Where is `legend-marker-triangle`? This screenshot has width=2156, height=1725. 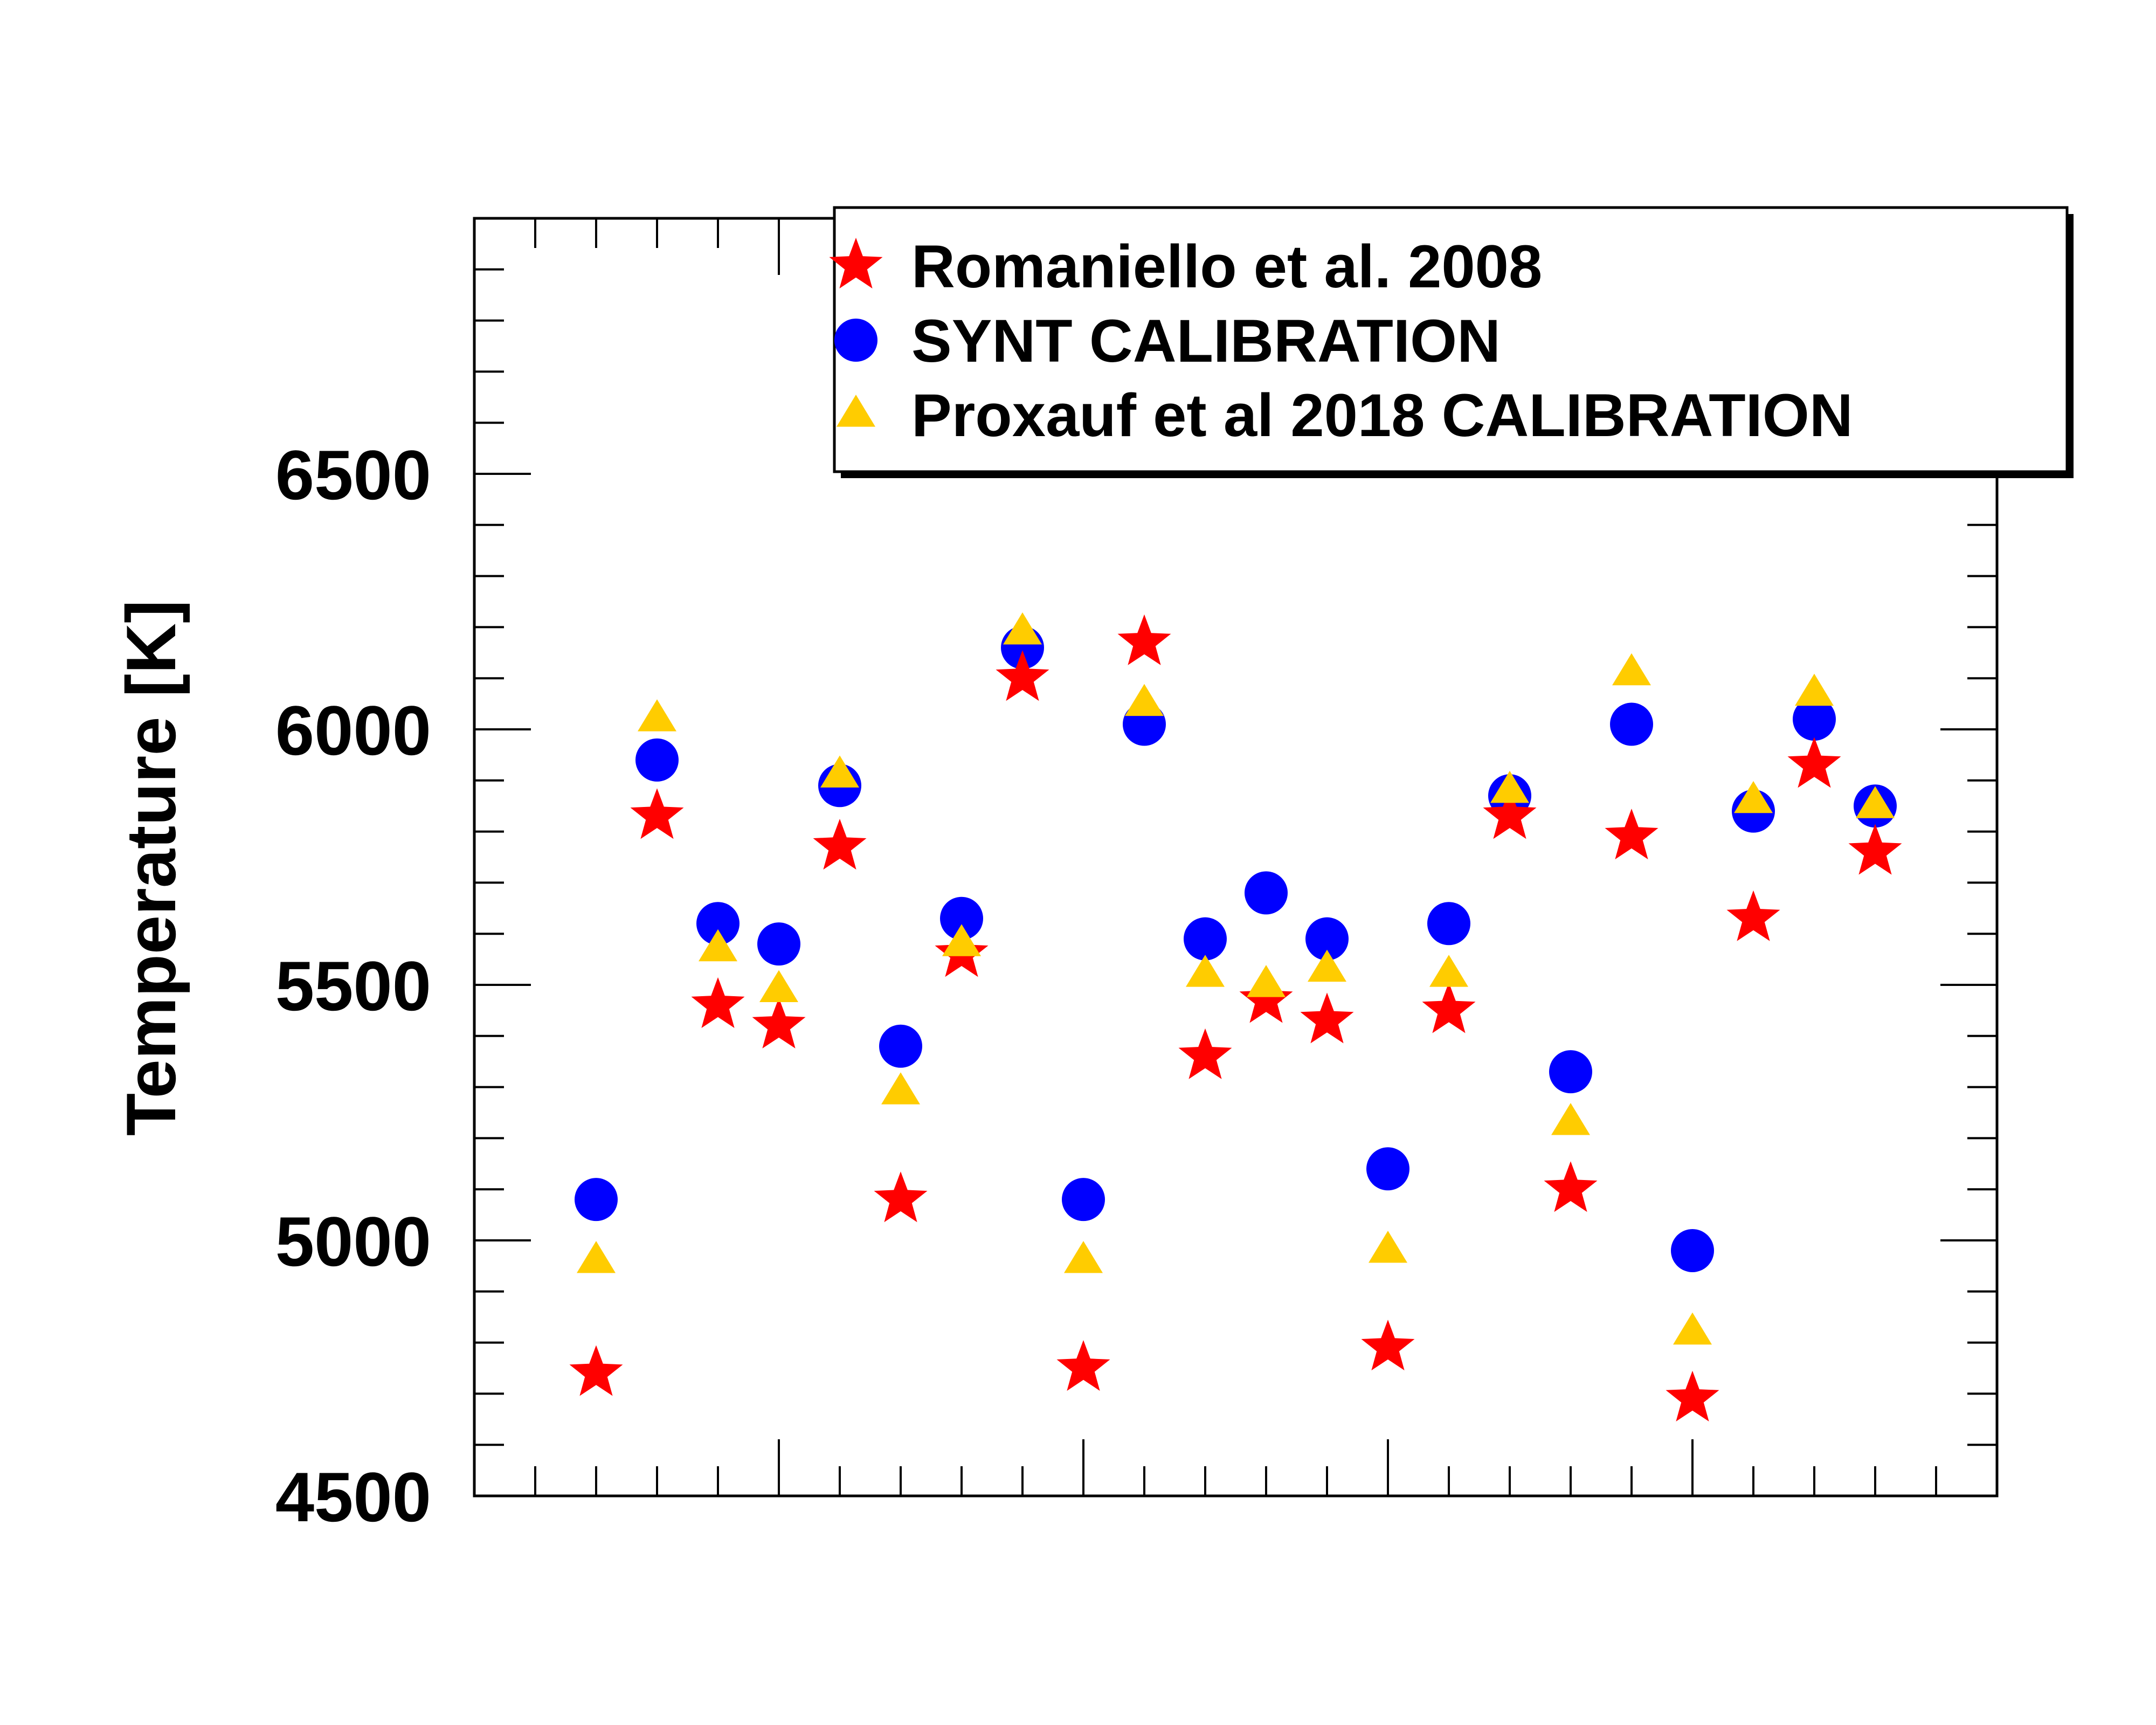
legend-marker-triangle is located at coordinates (856, 411).